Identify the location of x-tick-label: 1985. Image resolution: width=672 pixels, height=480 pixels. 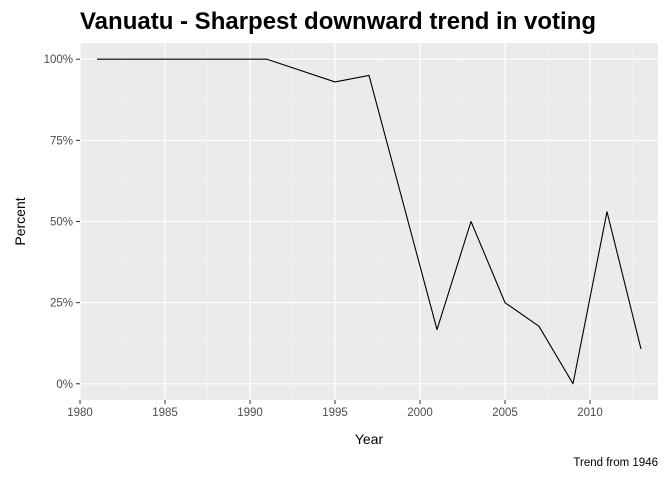
(165, 413).